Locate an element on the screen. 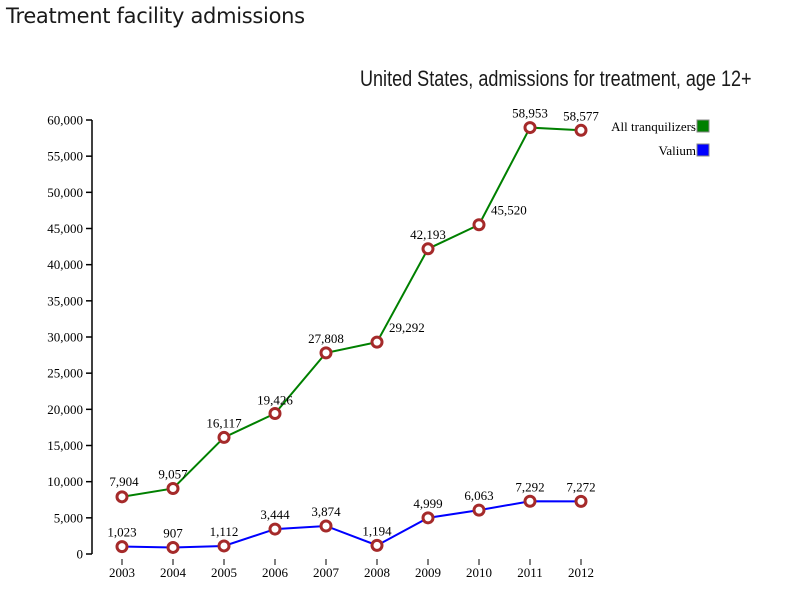 This screenshot has width=800, height=592. x-tick-label: 2004 is located at coordinates (173, 572).